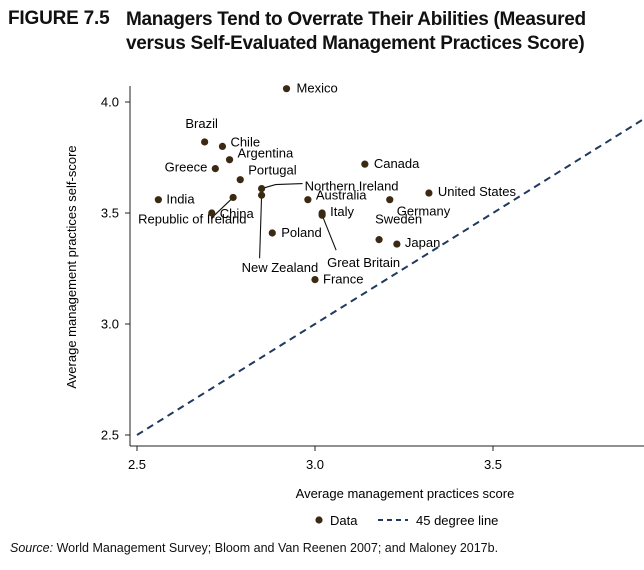 The image size is (644, 570). What do you see at coordinates (308, 200) in the screenshot?
I see `point-australia` at bounding box center [308, 200].